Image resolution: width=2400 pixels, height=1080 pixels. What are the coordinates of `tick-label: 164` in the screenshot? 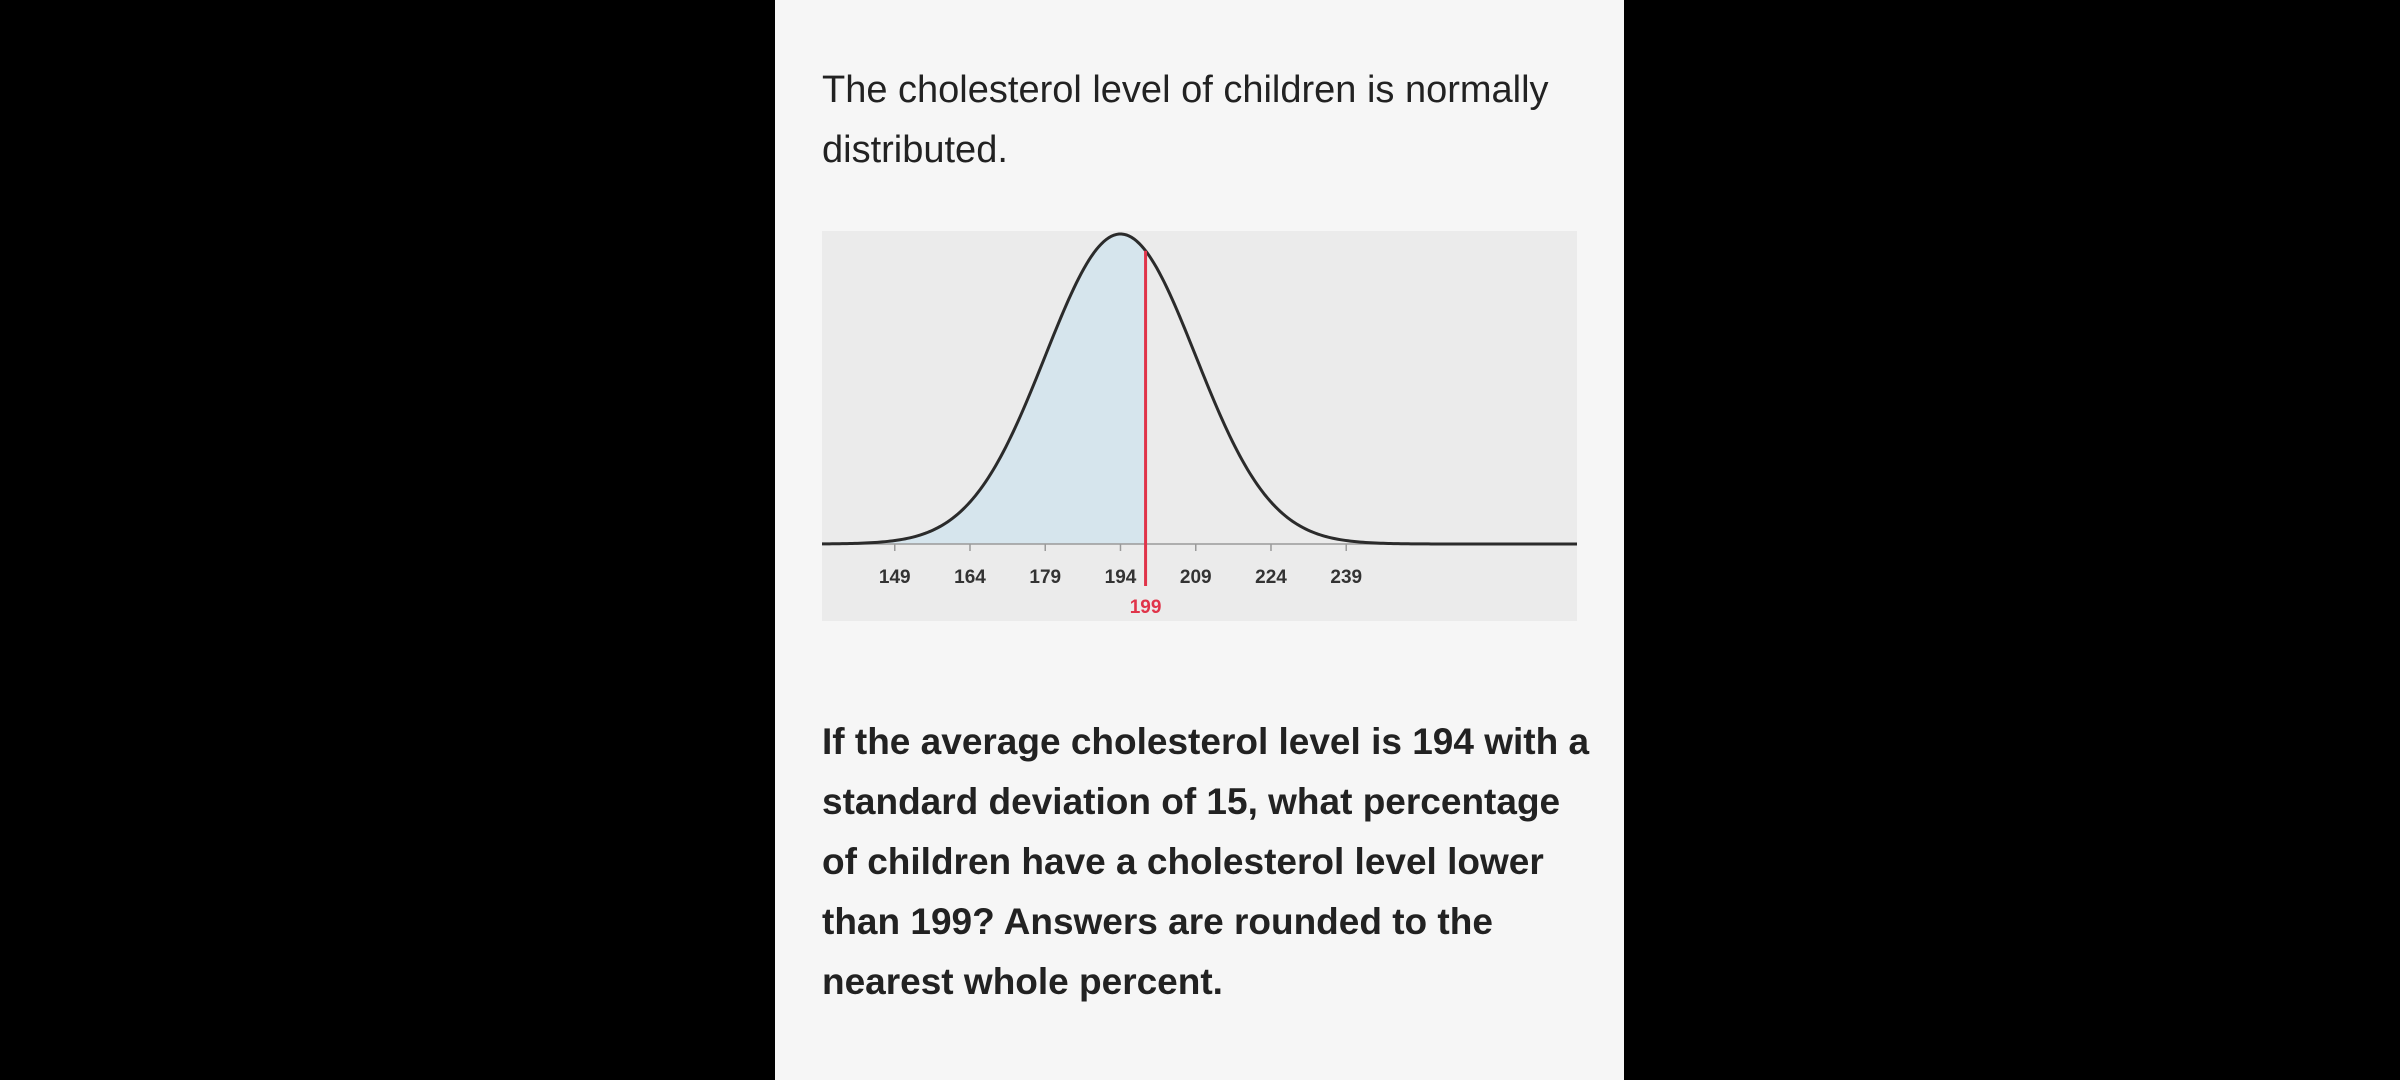 It's located at (970, 577).